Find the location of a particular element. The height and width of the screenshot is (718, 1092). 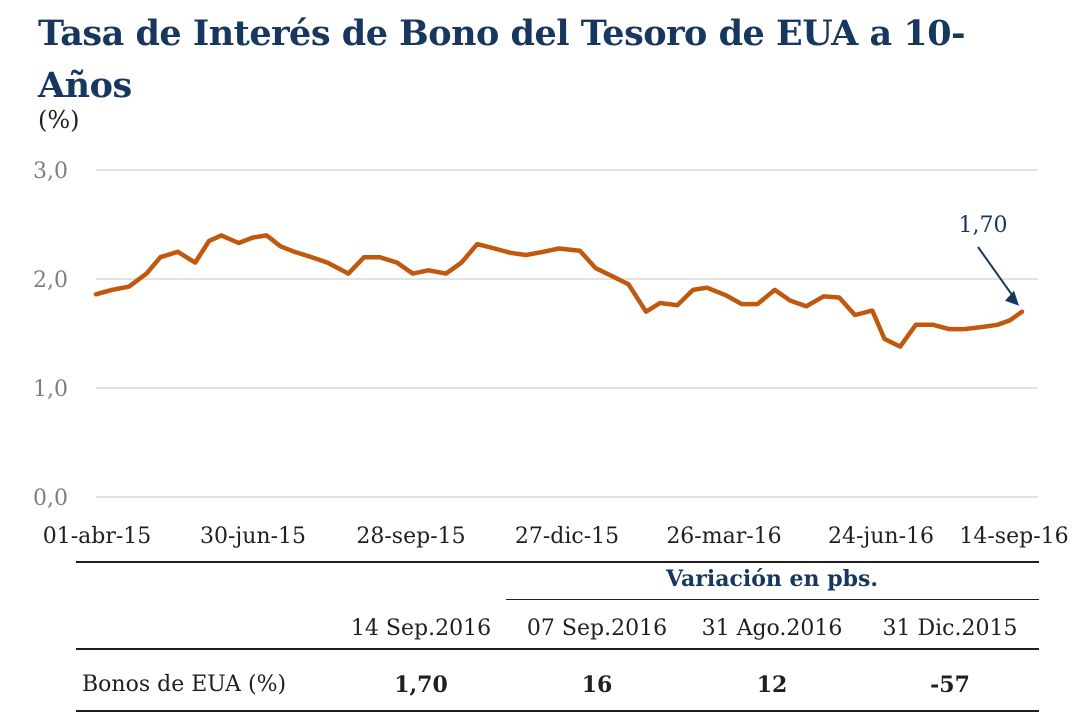

y-tick-label: 0,0 is located at coordinates (50, 498).